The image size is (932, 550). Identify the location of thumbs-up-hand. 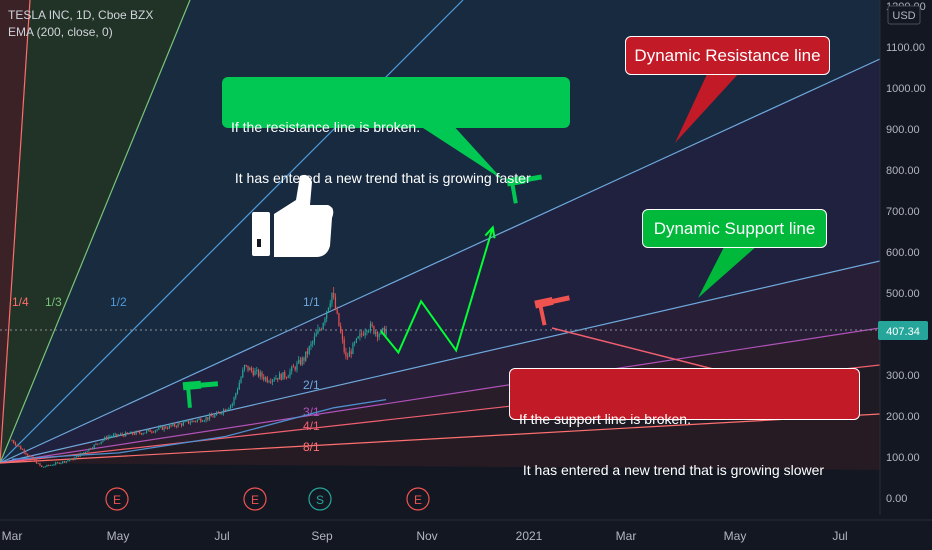
(304, 215).